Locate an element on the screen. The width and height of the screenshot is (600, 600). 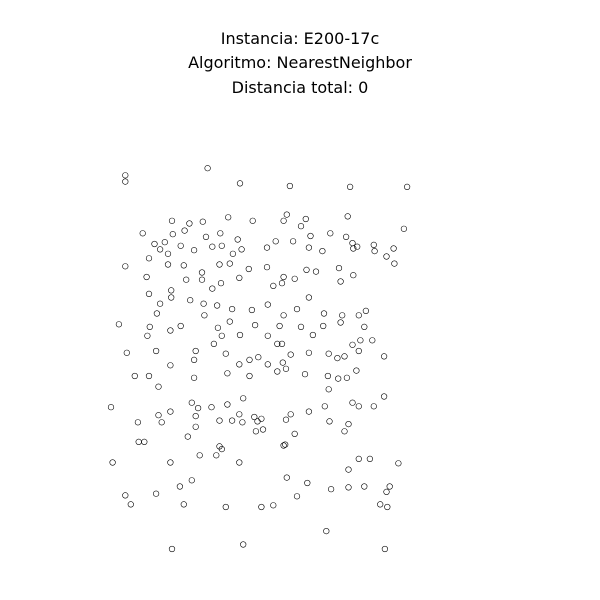
distance-subtitle: Distancia total: 0 is located at coordinates (300, 87).